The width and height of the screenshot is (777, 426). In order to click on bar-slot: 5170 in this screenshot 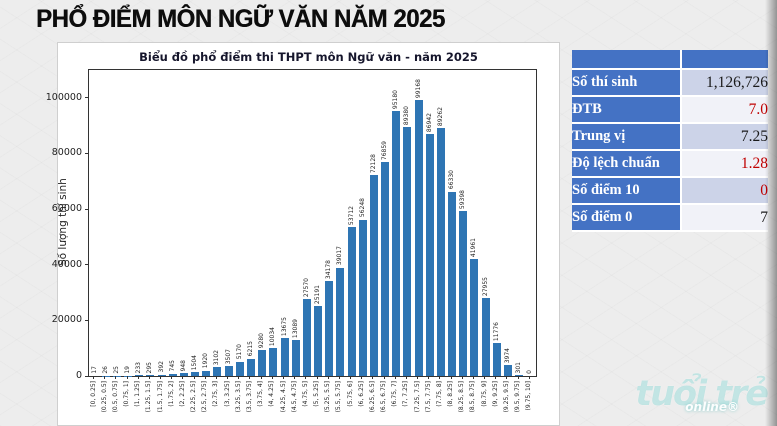, I will do `click(239, 223)`.